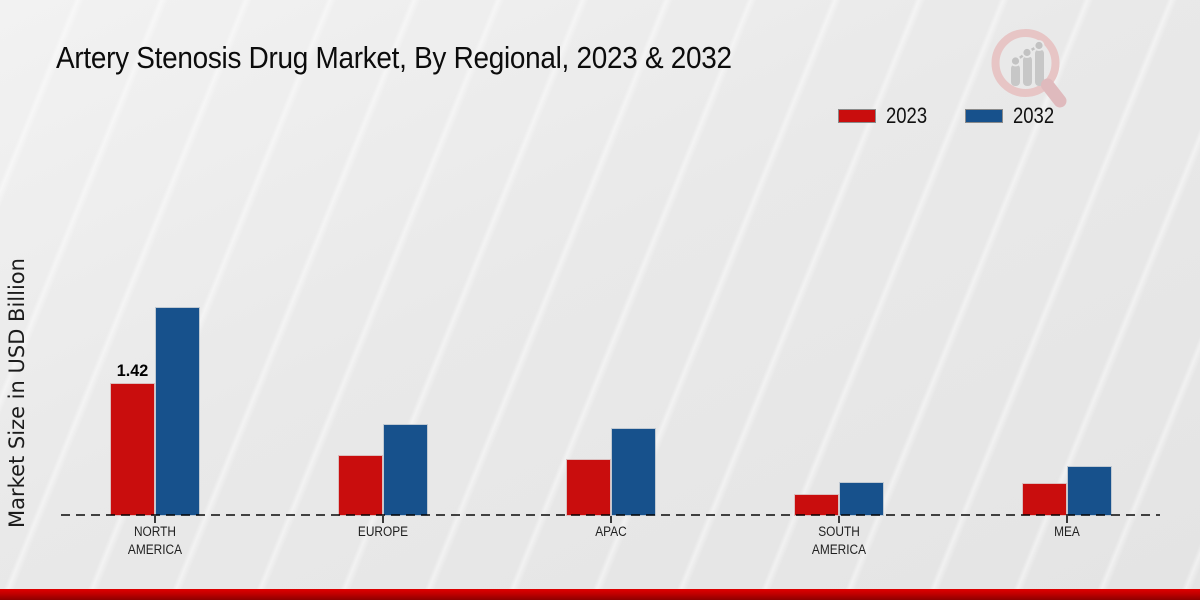 This screenshot has width=1200, height=600. What do you see at coordinates (360, 485) in the screenshot?
I see `bar-2023-europe` at bounding box center [360, 485].